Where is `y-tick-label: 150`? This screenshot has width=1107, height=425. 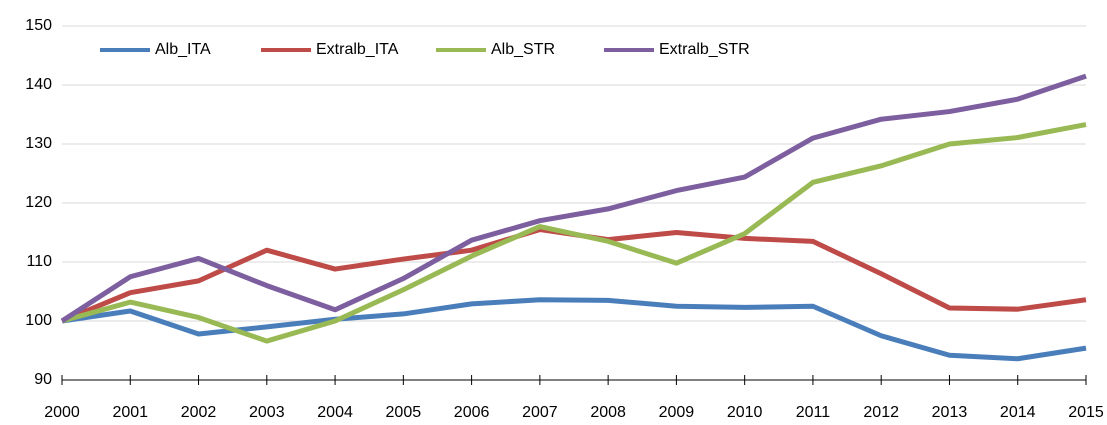
y-tick-label: 150 is located at coordinates (38, 25).